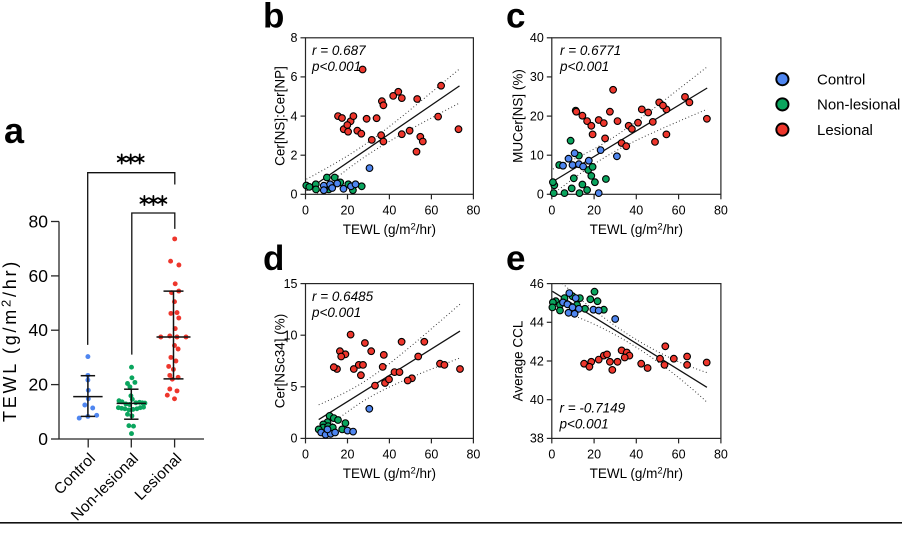 The height and width of the screenshot is (533, 902). What do you see at coordinates (294, 116) in the screenshot?
I see `svg-text: 4` at bounding box center [294, 116].